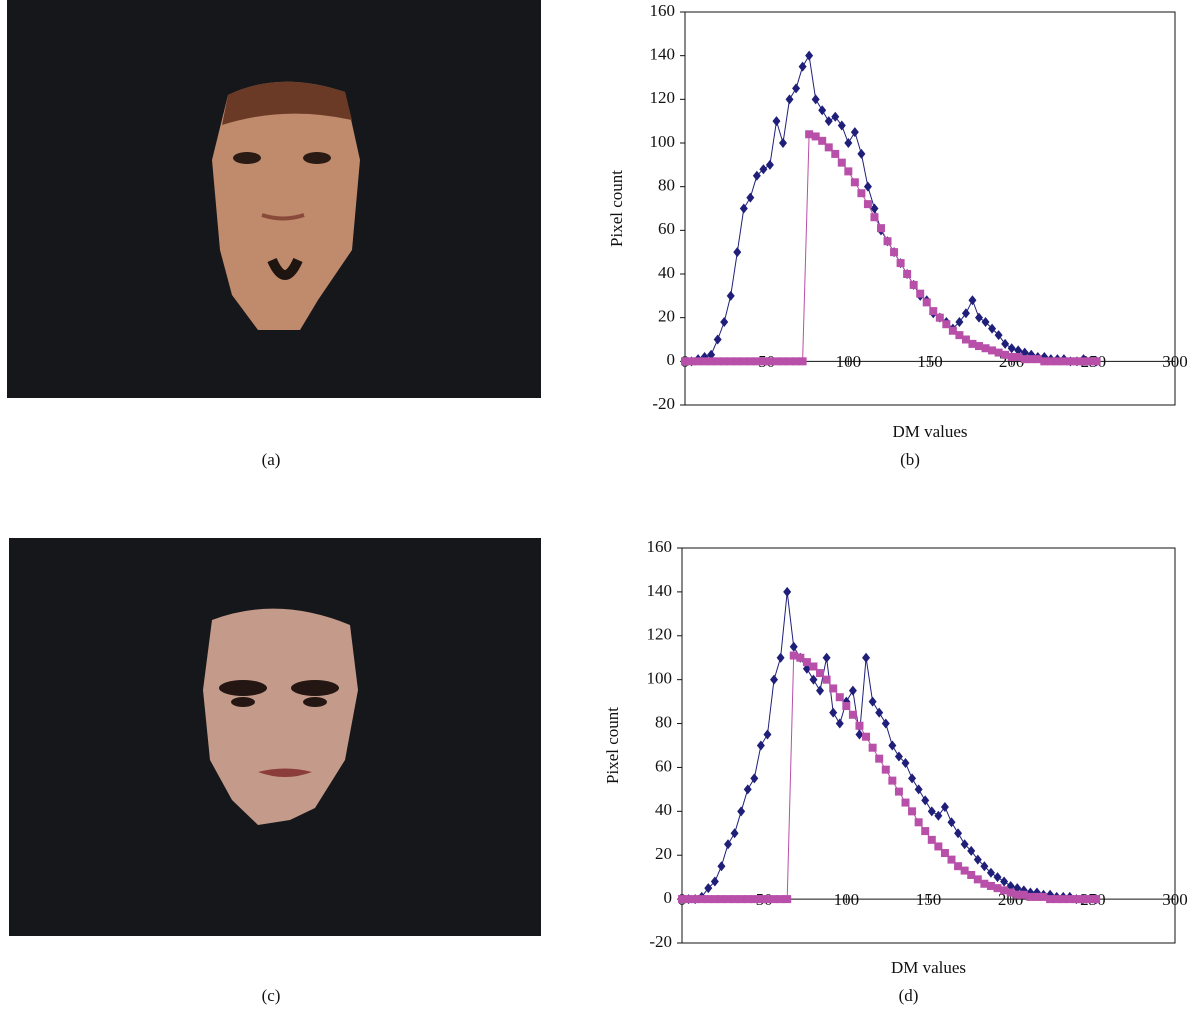 The height and width of the screenshot is (1012, 1196). I want to click on y-tick-label: 20, so click(666, 316).